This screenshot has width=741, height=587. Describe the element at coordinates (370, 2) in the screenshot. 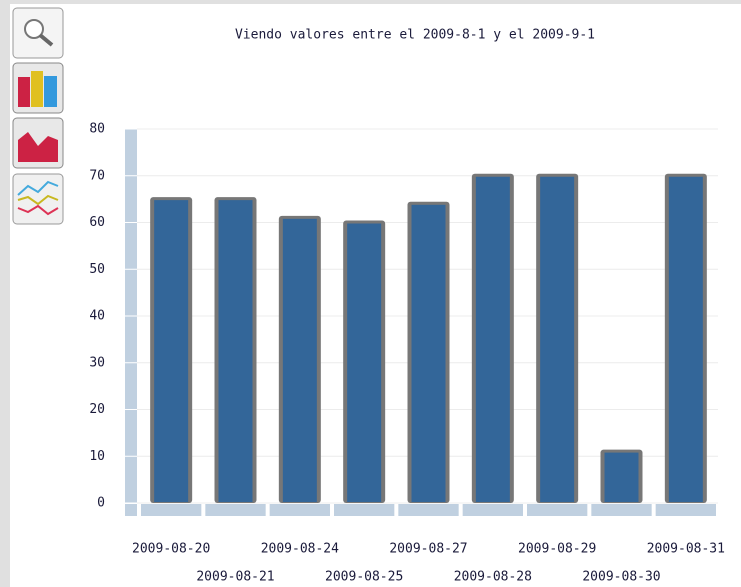

I see `top-border` at that location.